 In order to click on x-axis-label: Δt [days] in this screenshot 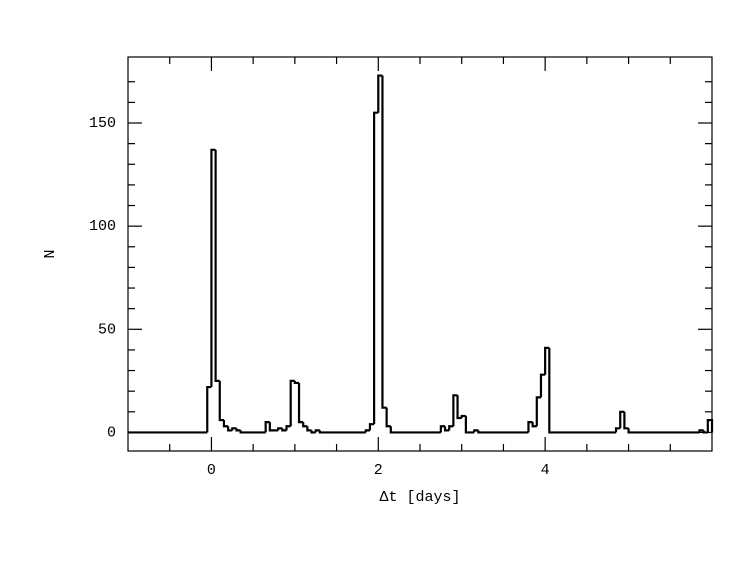, I will do `click(419, 497)`.